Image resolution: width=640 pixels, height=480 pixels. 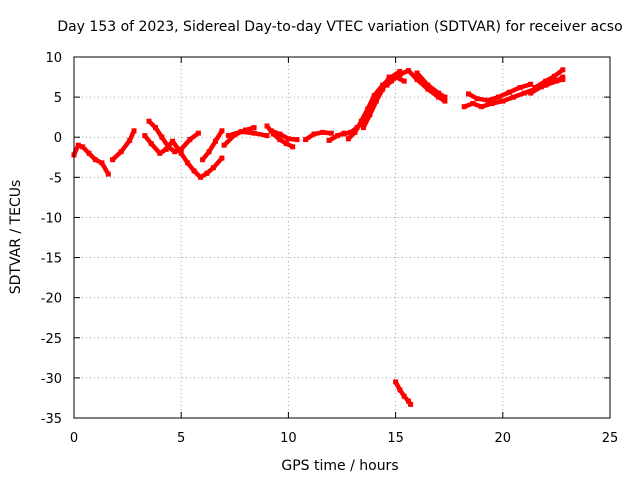 I want to click on y-axis-label: SDTVAR / TECUs, so click(x=16, y=237).